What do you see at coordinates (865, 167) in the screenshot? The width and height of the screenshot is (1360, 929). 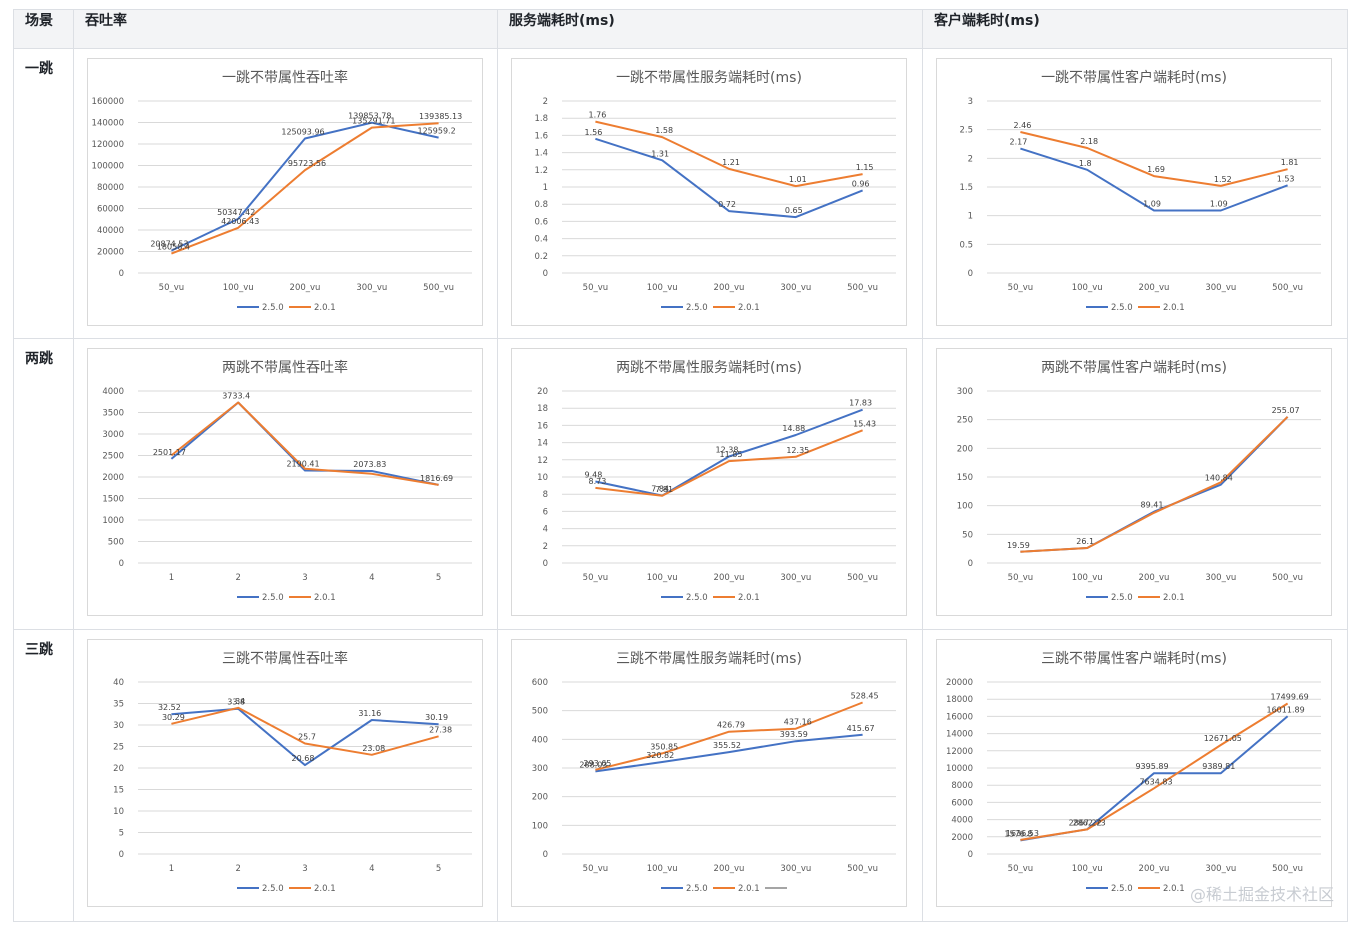 I see `data-label: 1.15` at bounding box center [865, 167].